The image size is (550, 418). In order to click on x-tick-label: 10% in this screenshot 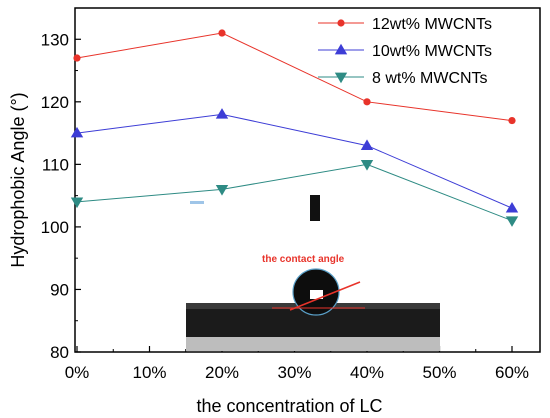, I will do `click(149, 372)`.